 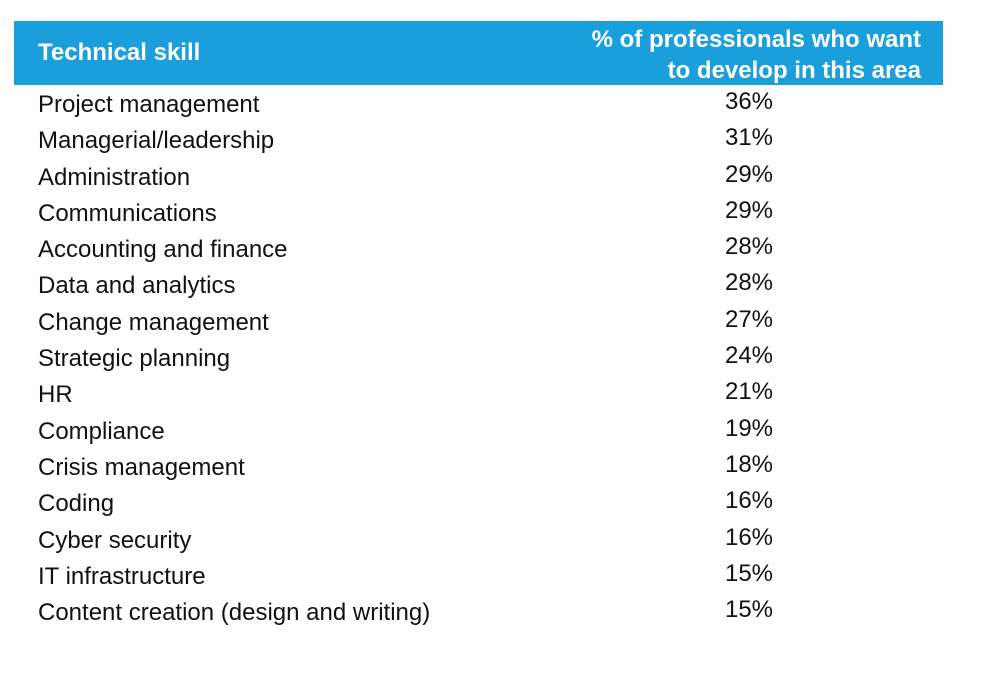 I want to click on skill-name-cell: Data and analytics, so click(x=137, y=286).